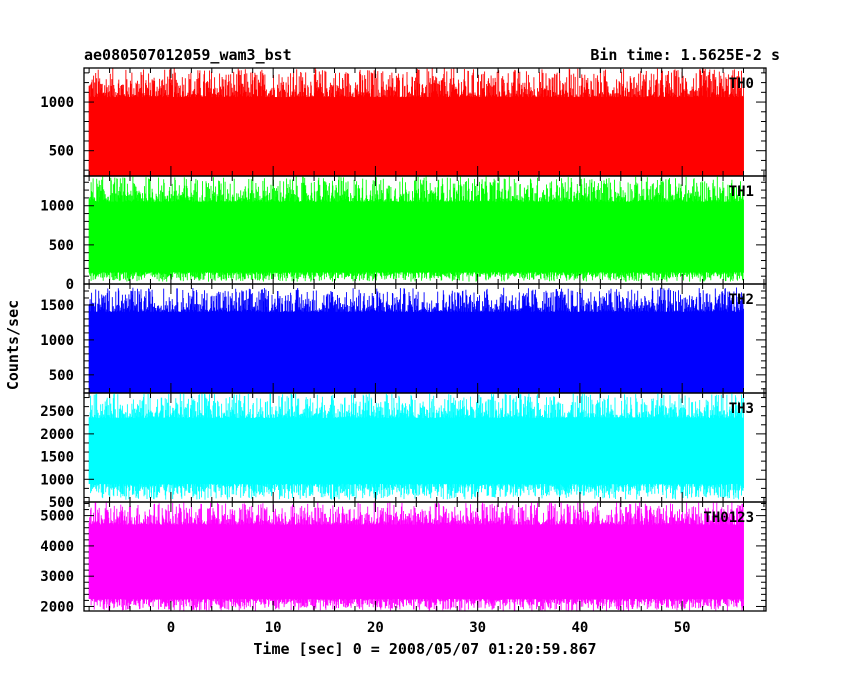  Describe the element at coordinates (57, 517) in the screenshot. I see `y-tick-label: 5000` at that location.